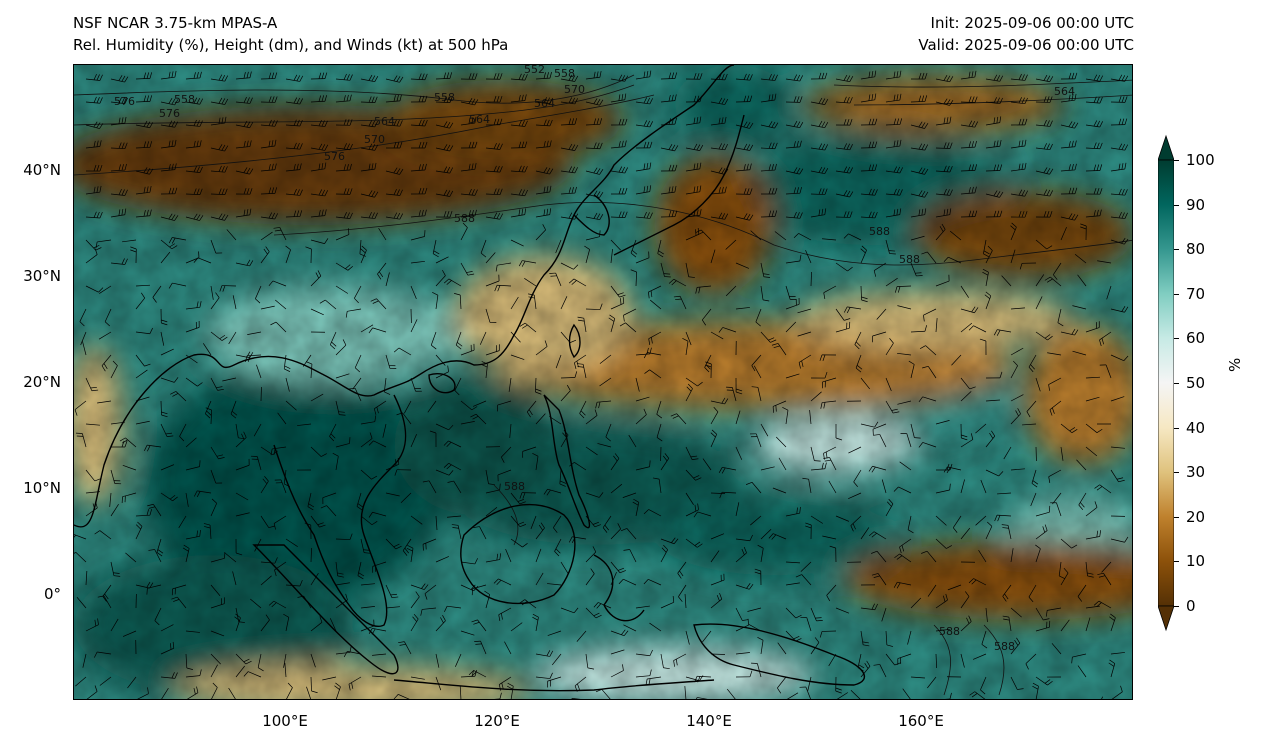 The height and width of the screenshot is (745, 1262). Describe the element at coordinates (1196, 516) in the screenshot. I see `colorbar-tick-label: 20` at that location.